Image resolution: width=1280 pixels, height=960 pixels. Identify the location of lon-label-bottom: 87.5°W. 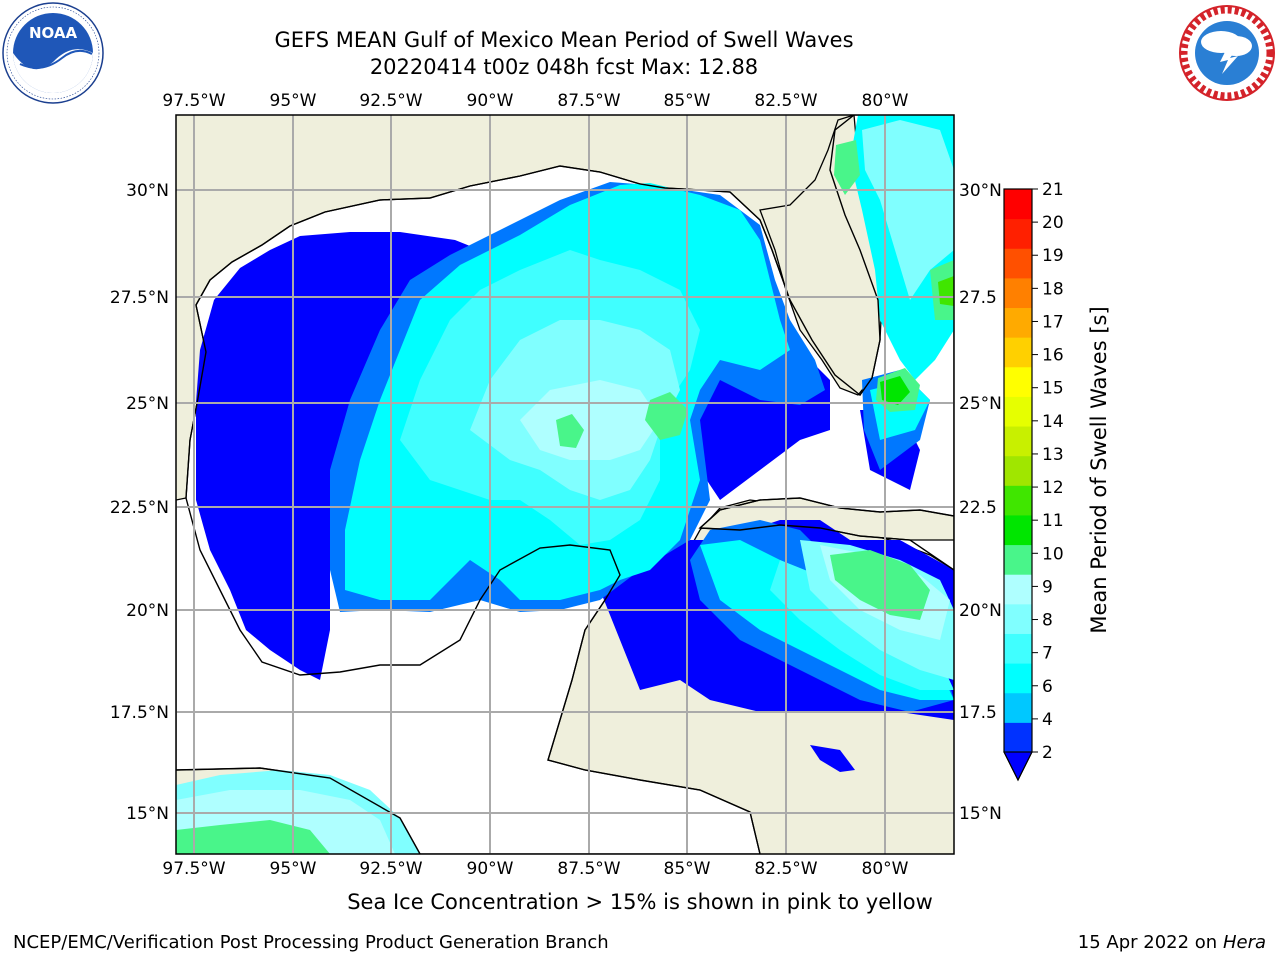
(588, 869).